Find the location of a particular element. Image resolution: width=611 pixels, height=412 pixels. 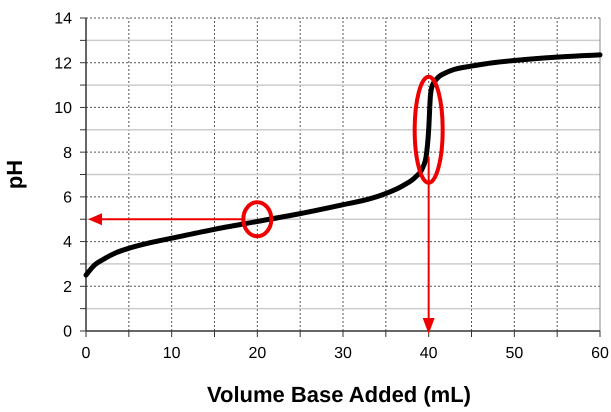

y-tick-label: 10 is located at coordinates (63, 109).